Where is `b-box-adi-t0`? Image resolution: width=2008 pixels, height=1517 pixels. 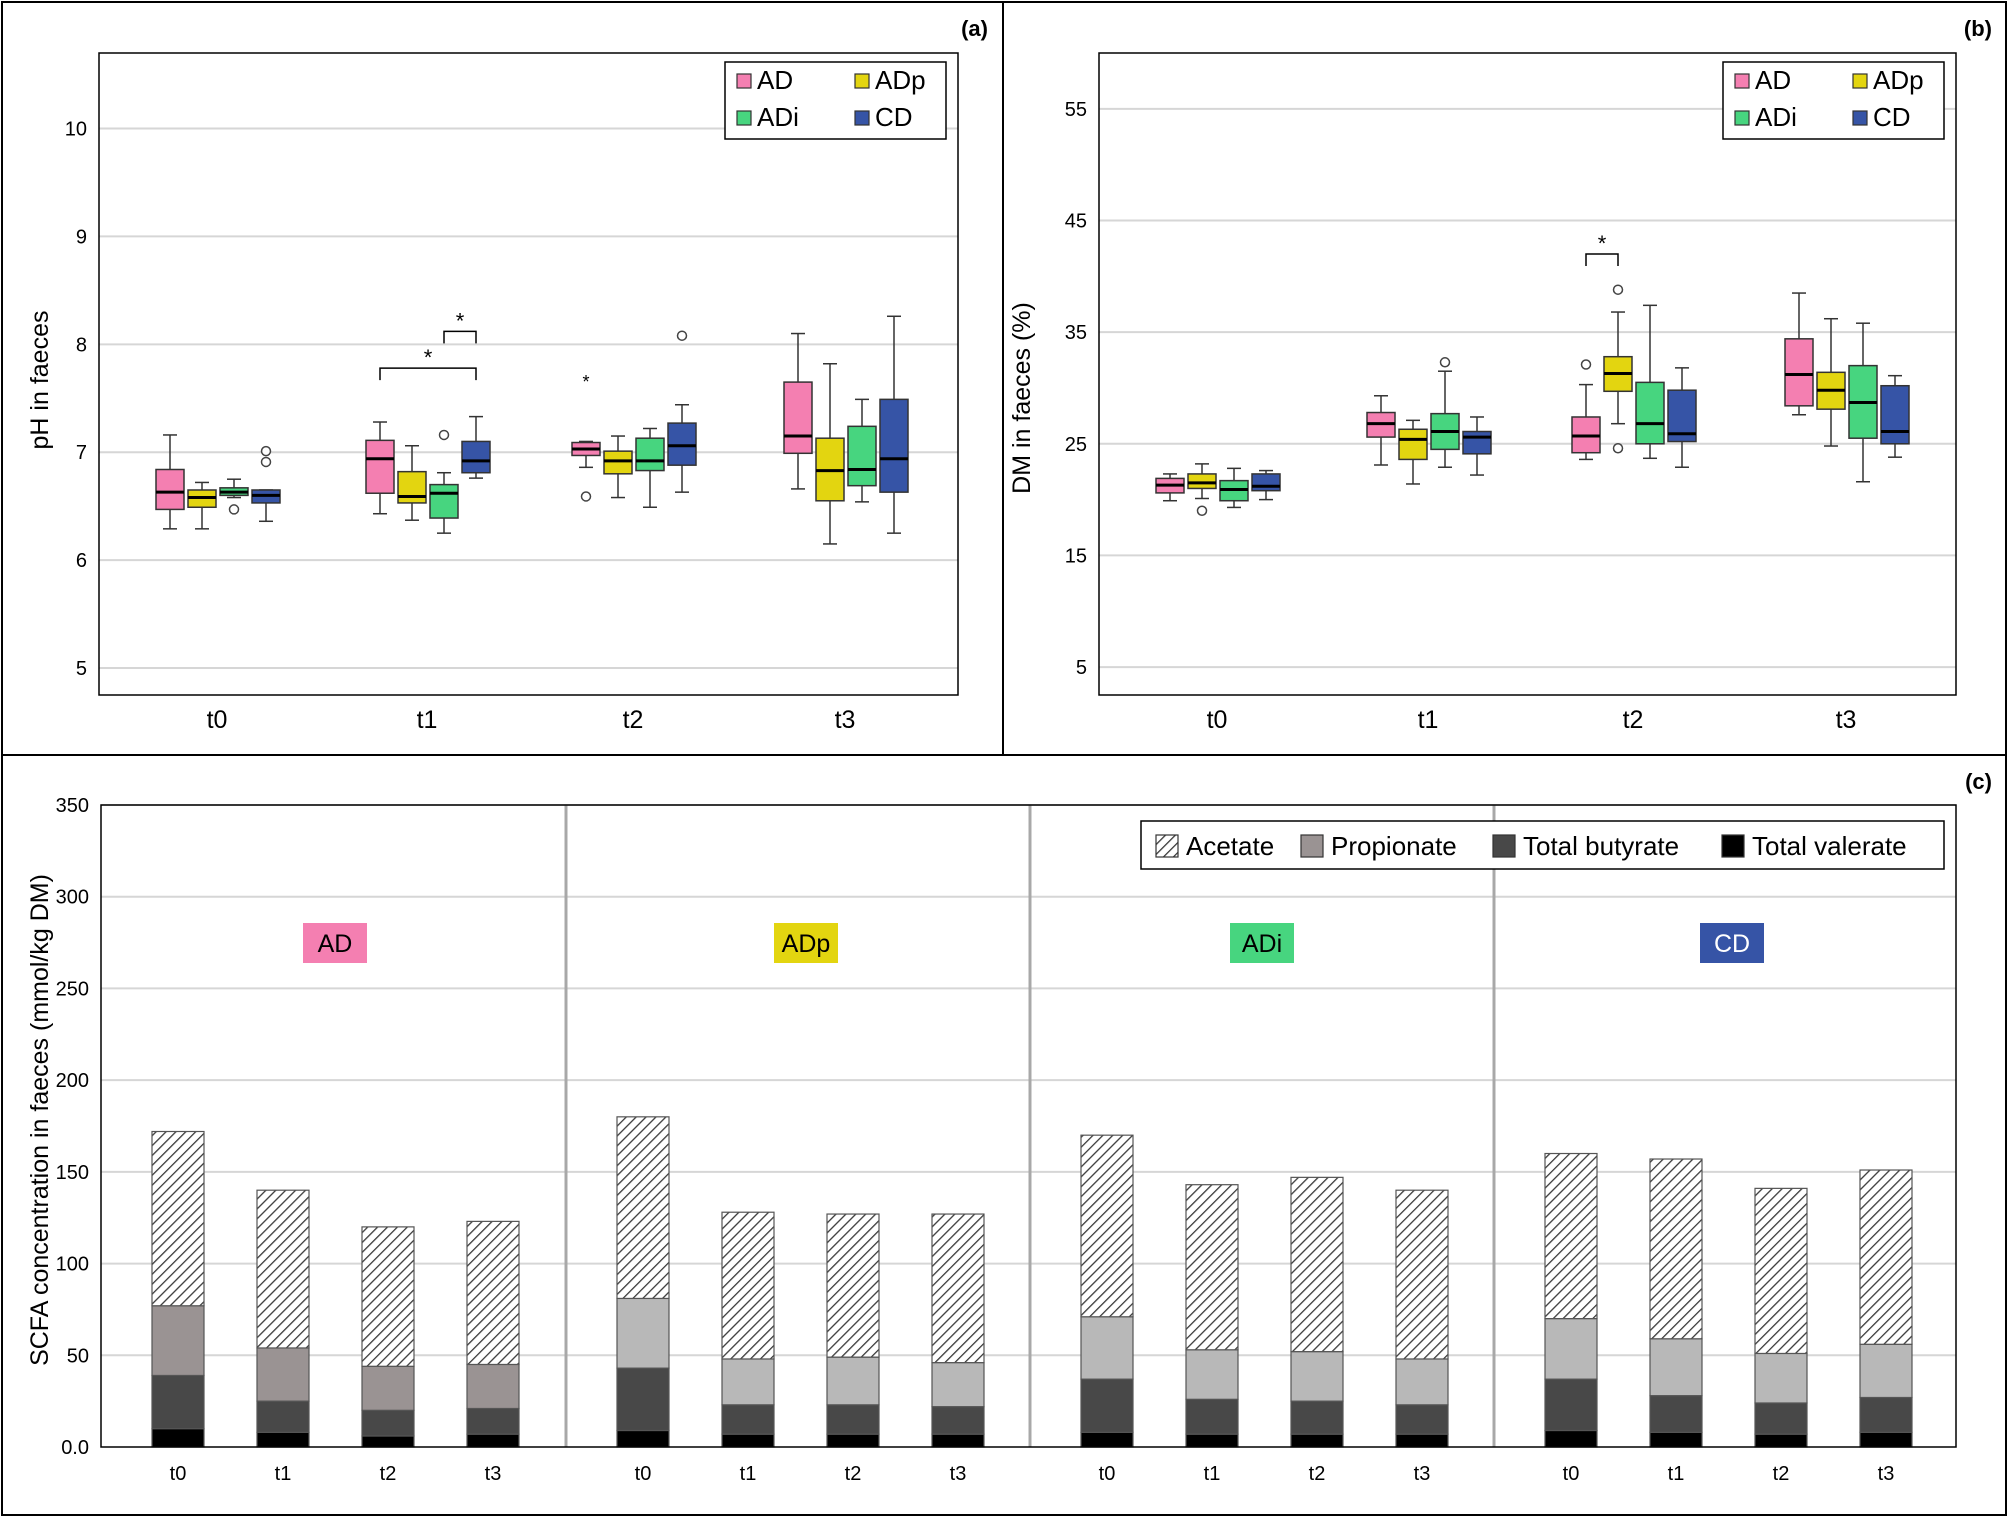 b-box-adi-t0 is located at coordinates (1234, 488).